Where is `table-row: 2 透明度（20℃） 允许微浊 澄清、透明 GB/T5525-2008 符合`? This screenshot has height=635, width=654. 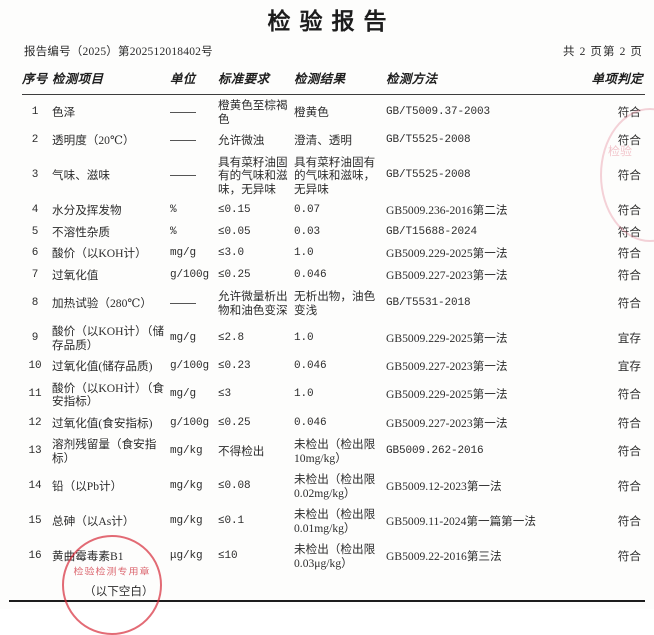
table-row: 2 透明度（20℃） 允许微浊 澄清、透明 GB/T5525-2008 符合 is located at coordinates (333, 141).